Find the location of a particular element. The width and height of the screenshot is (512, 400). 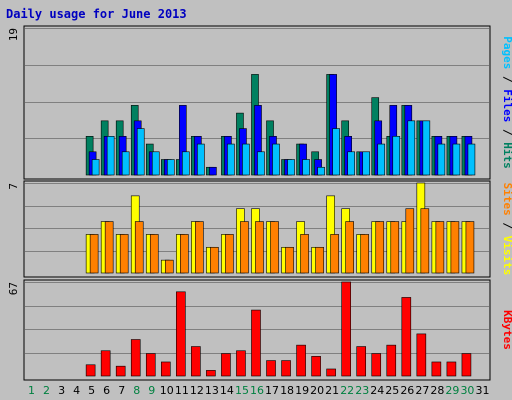

series-legend-label: KBytes is located at coordinates (506, 330).